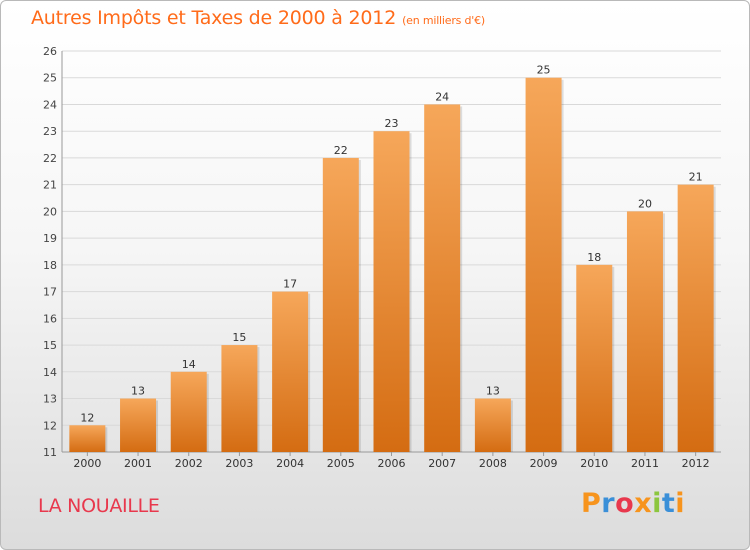 This screenshot has height=550, width=750. What do you see at coordinates (214, 18) in the screenshot?
I see `chart-title-text: Autres Impôts et Taxes de 2000 à 2012` at bounding box center [214, 18].